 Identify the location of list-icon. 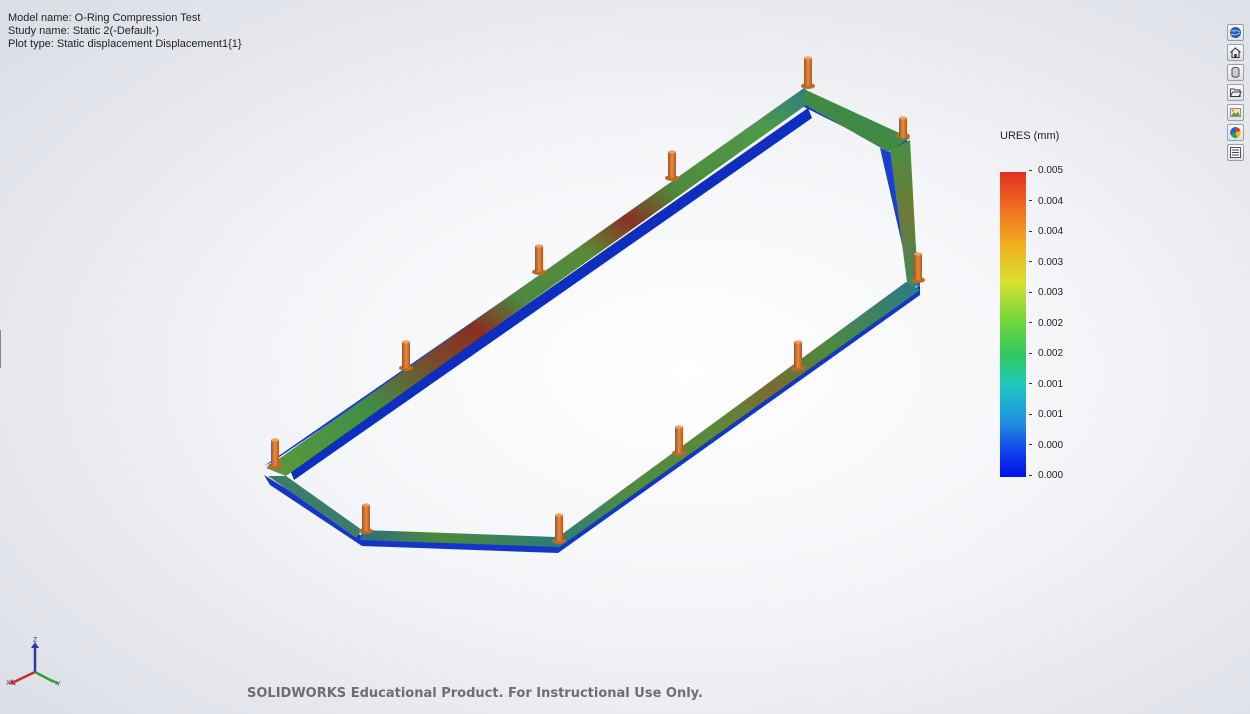
(1235, 152).